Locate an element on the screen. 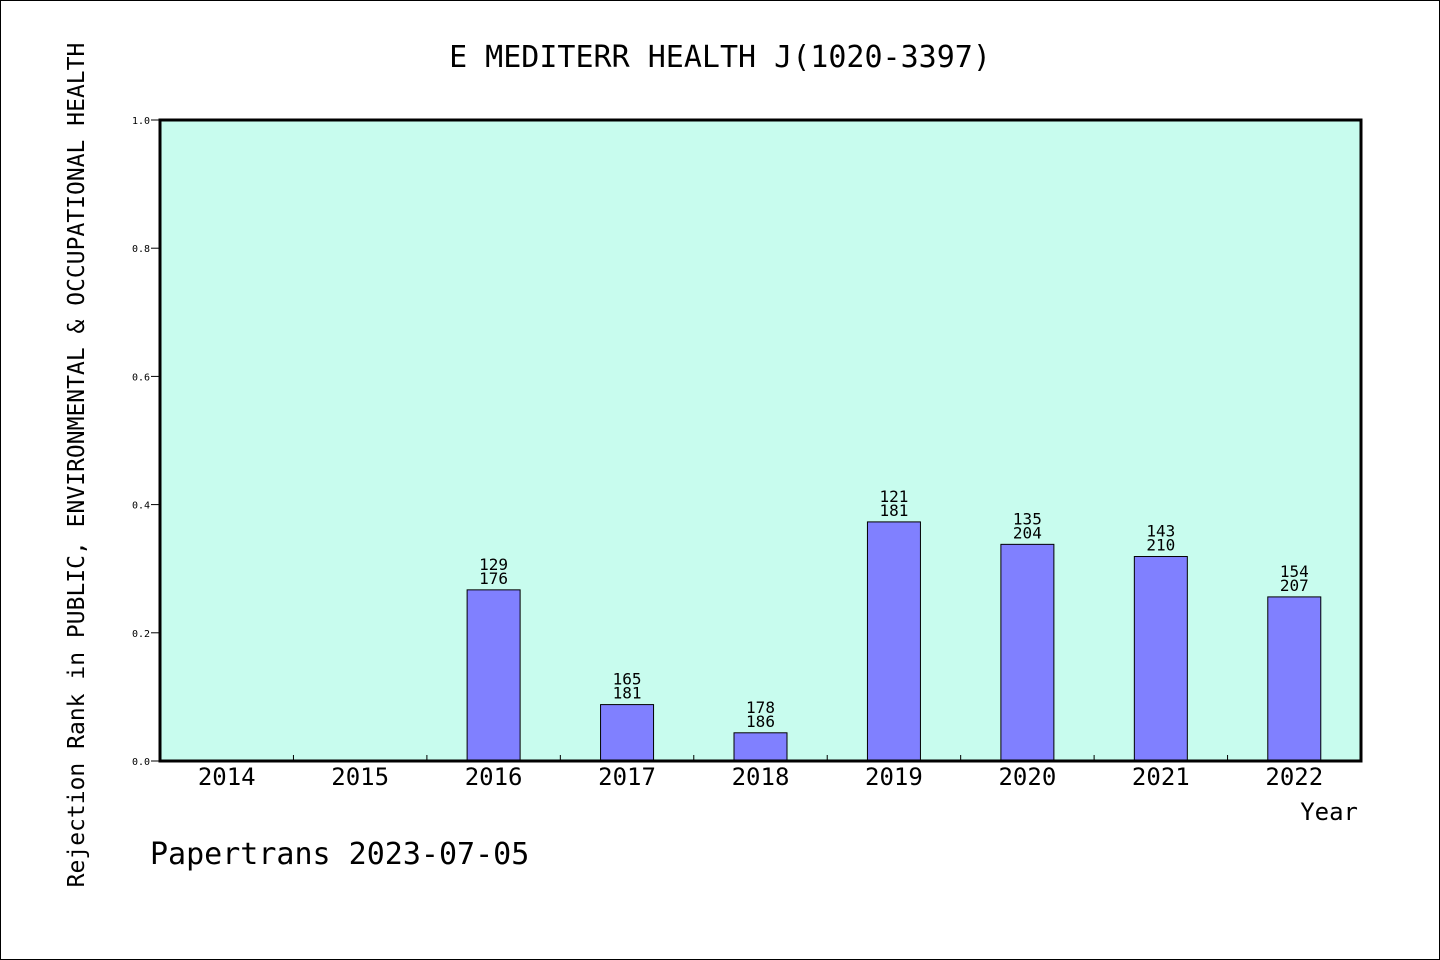 The width and height of the screenshot is (1440, 960). y-axis-ticks: 0.0 0.2 0.4 0.6 0.8 1.0 is located at coordinates (146, 442).